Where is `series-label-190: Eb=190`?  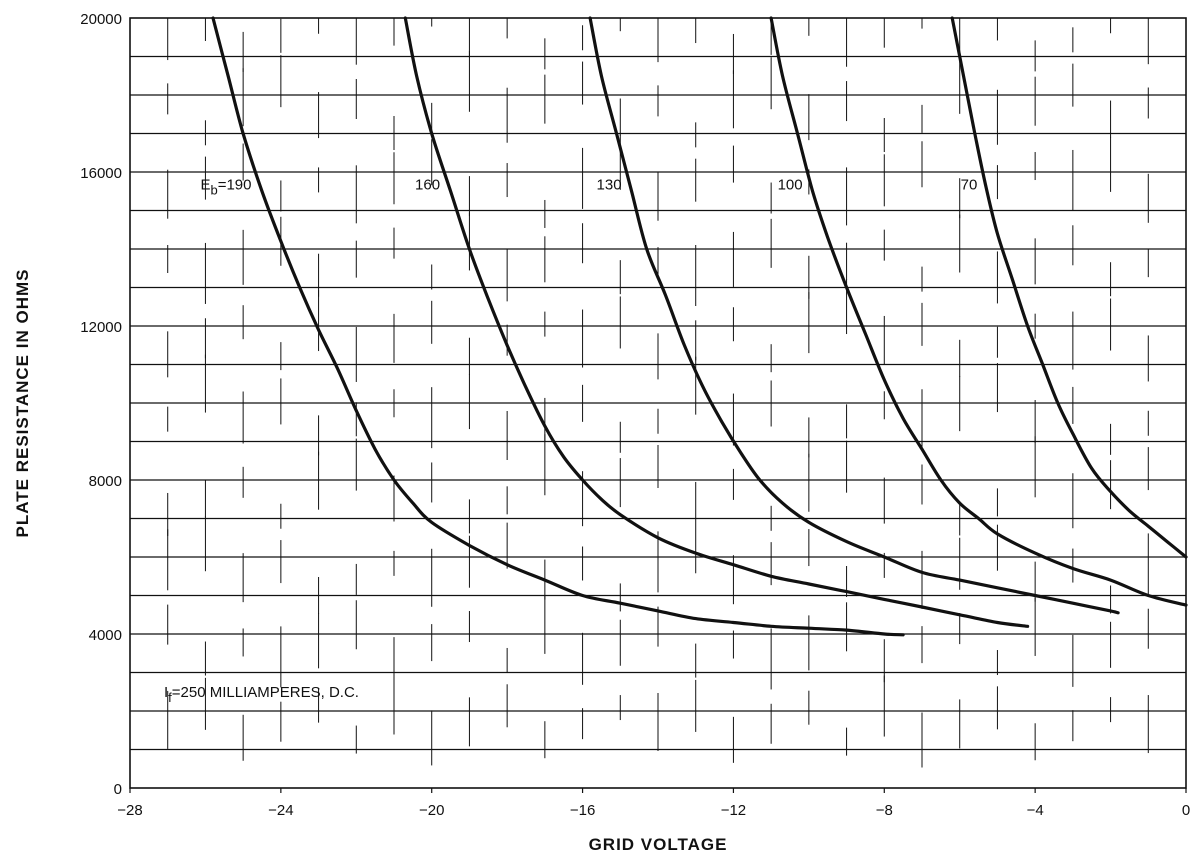 series-label-190: Eb=190 is located at coordinates (225, 187).